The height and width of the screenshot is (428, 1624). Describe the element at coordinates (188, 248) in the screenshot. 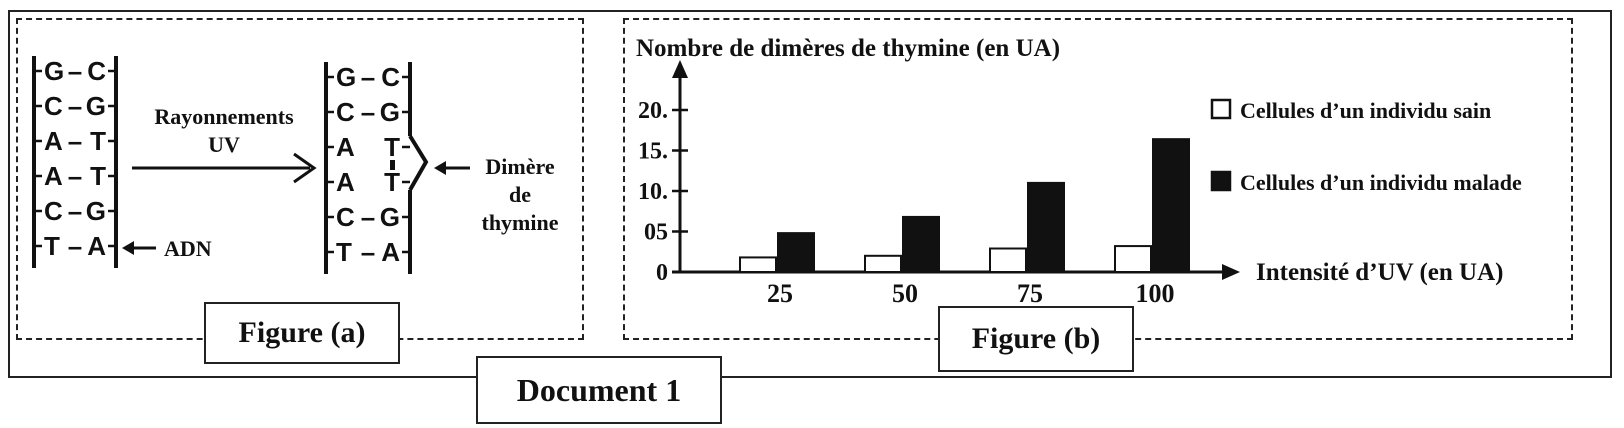

I see `adn-label: ADN` at that location.